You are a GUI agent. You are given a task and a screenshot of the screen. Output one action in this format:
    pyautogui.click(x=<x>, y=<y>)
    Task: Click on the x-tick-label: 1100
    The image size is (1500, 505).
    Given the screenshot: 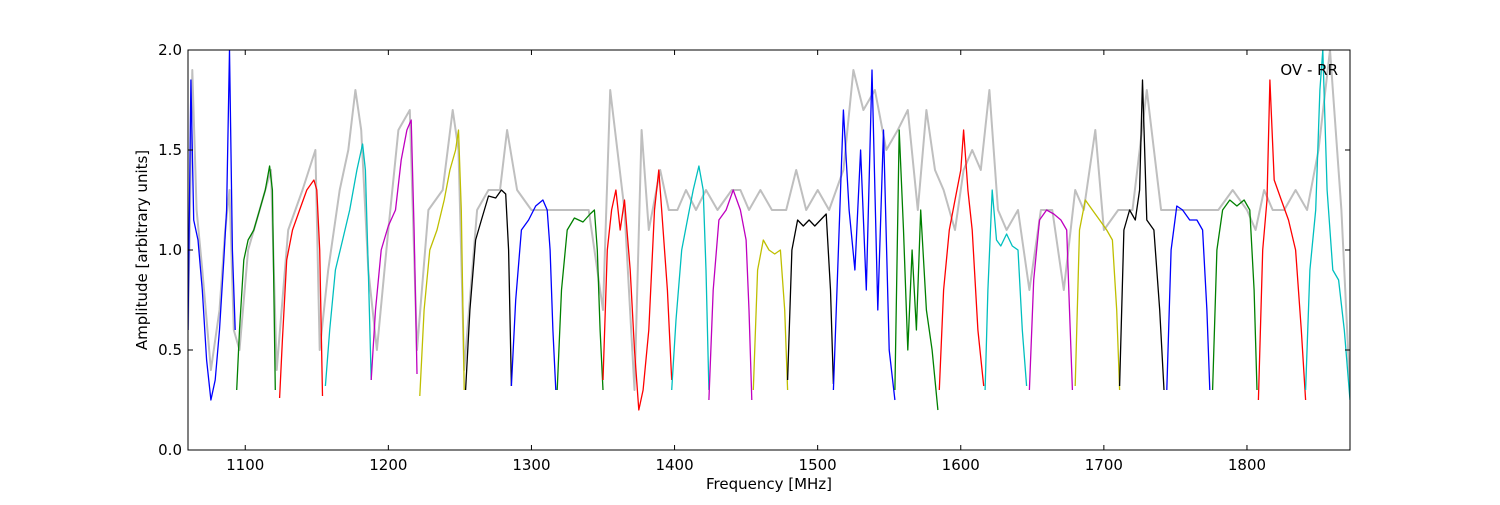 What is the action you would take?
    pyautogui.click(x=245, y=465)
    